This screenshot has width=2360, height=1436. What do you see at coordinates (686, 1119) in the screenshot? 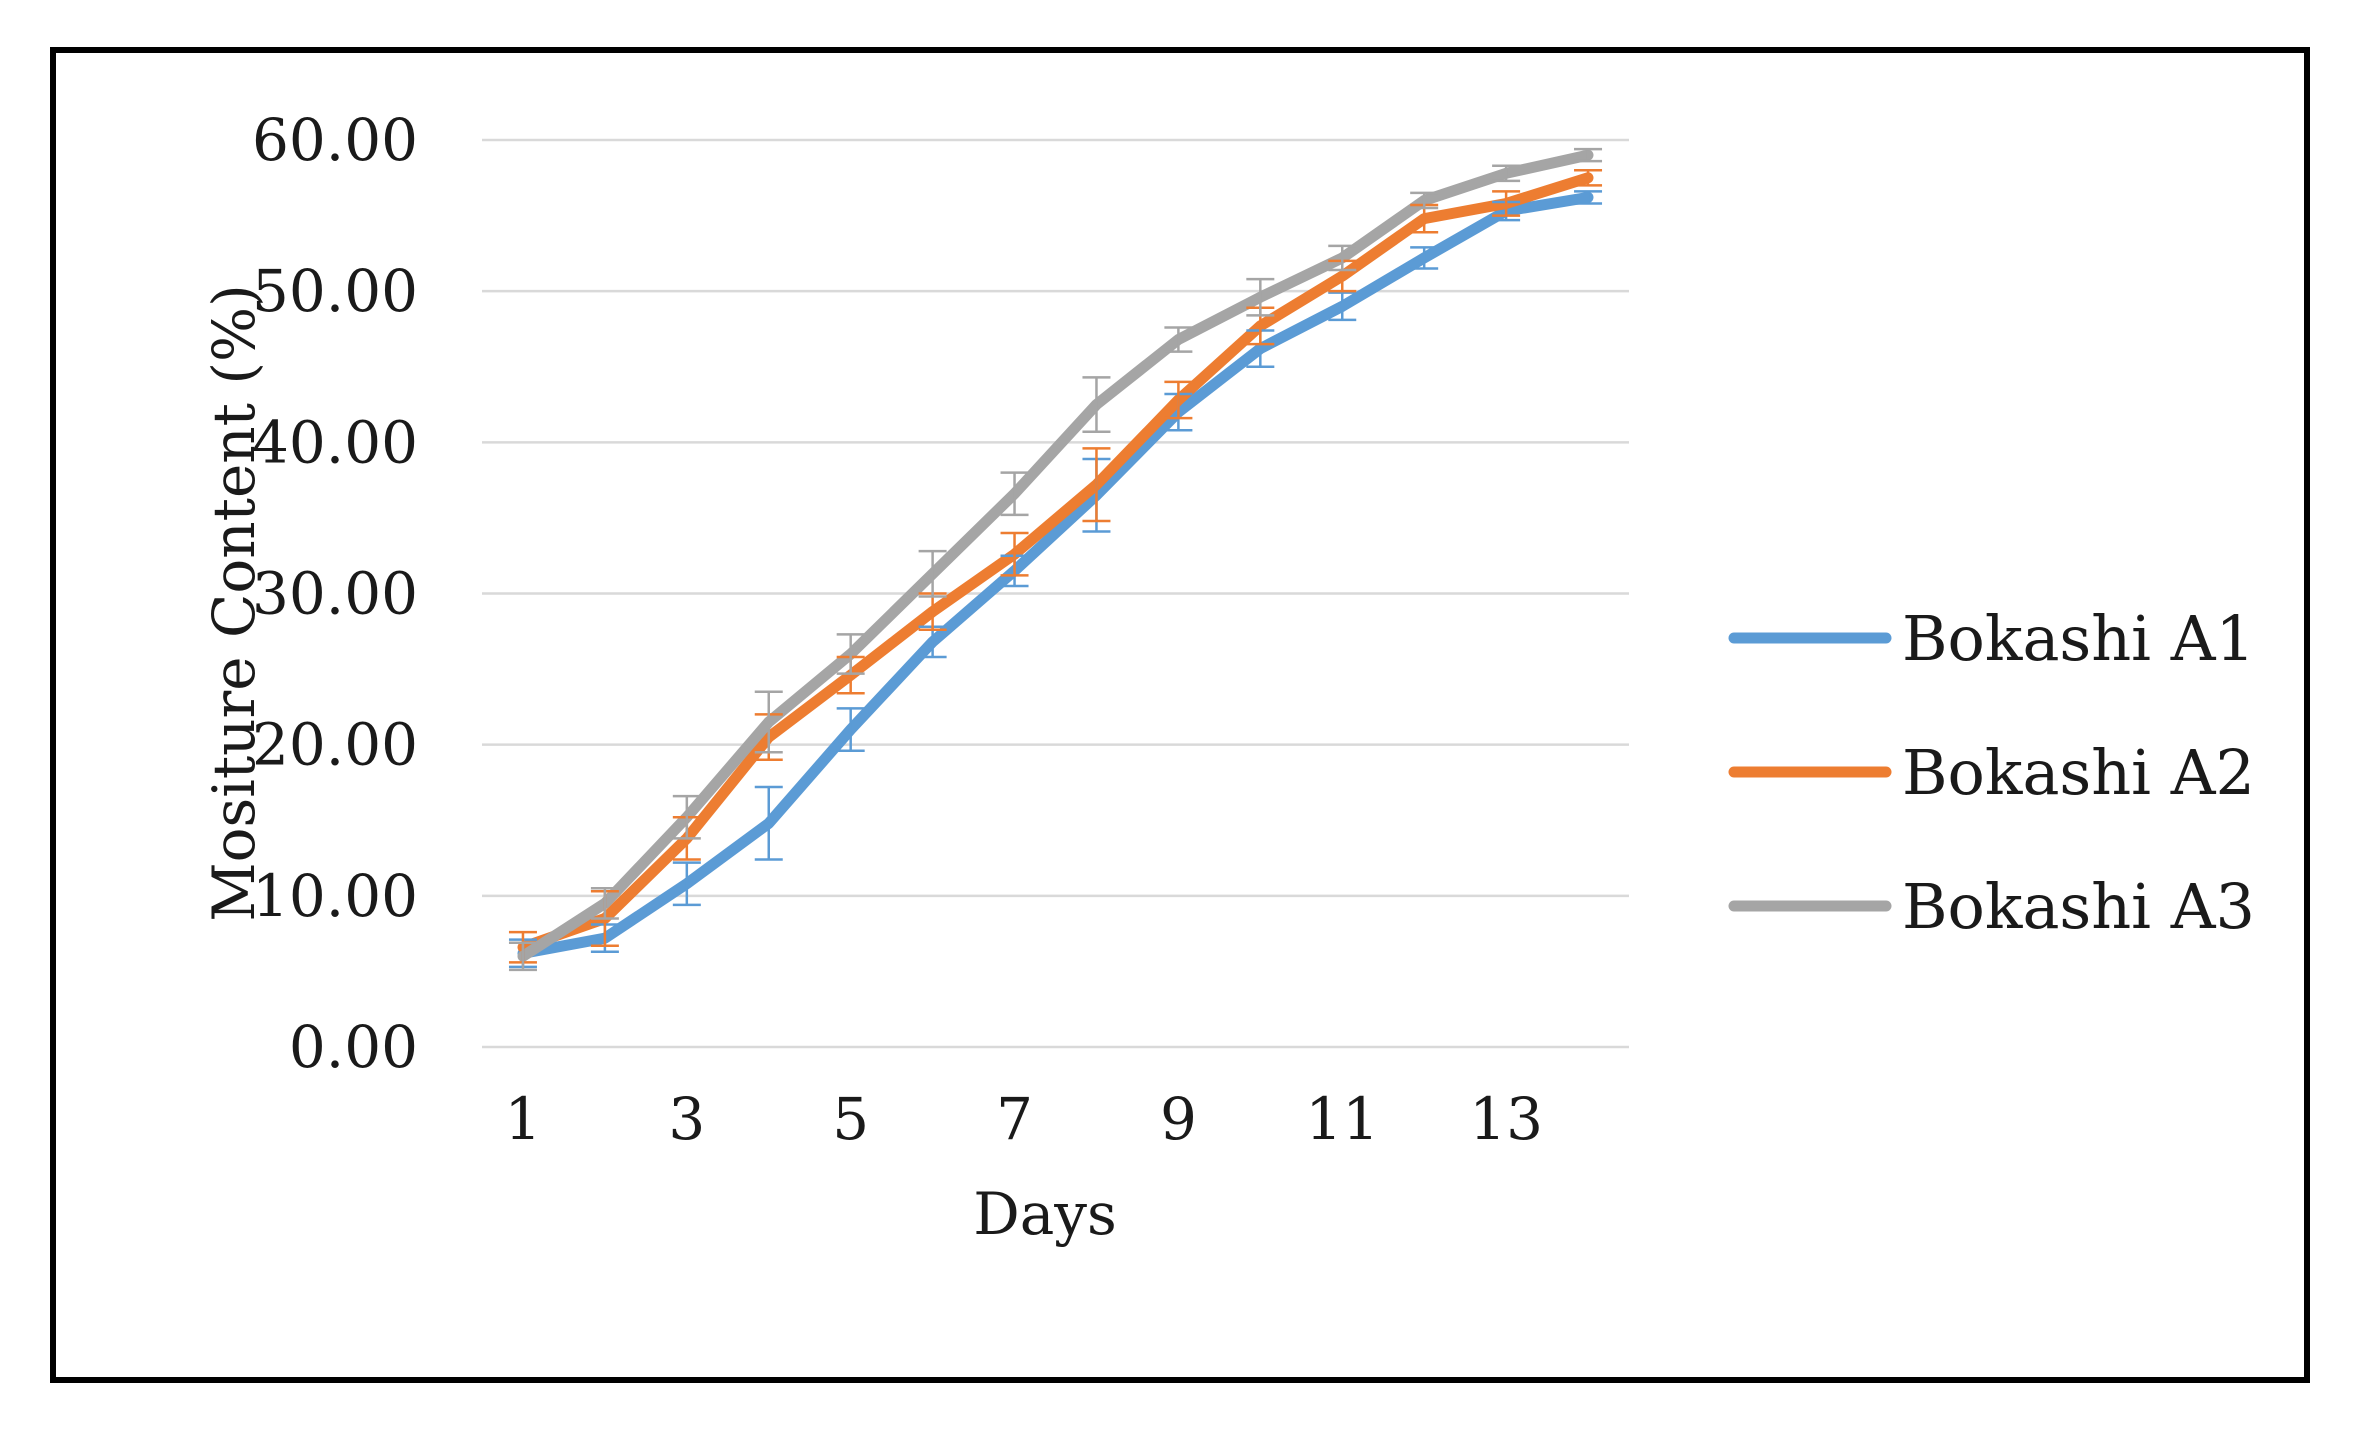
I see `x-tick-label: 3` at bounding box center [686, 1119].